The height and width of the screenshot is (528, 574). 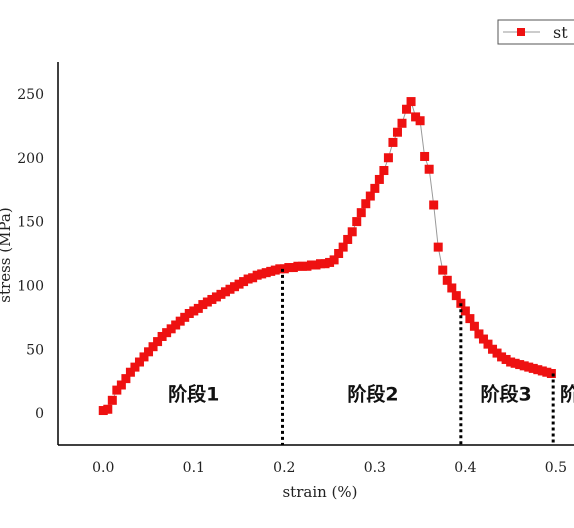 What do you see at coordinates (567, 394) in the screenshot?
I see `stage-label: 阶` at bounding box center [567, 394].